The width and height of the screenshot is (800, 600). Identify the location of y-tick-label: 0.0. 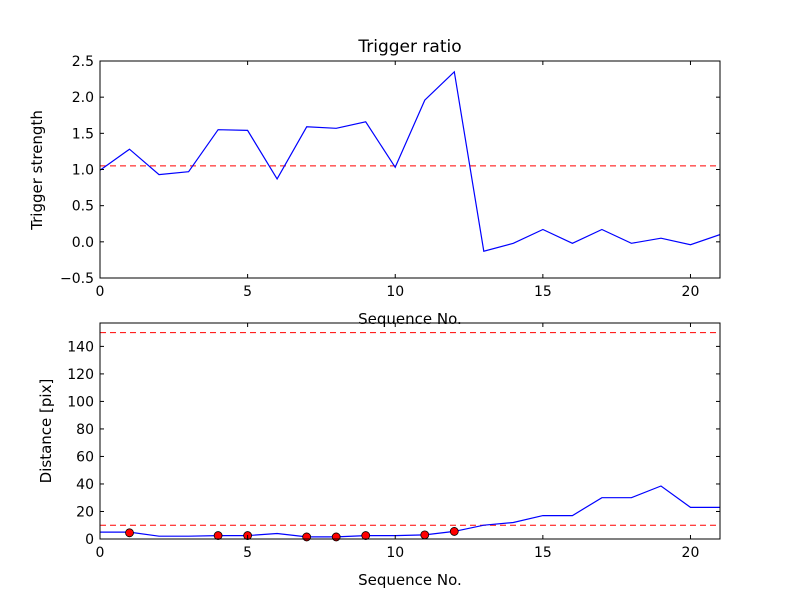
(83, 243).